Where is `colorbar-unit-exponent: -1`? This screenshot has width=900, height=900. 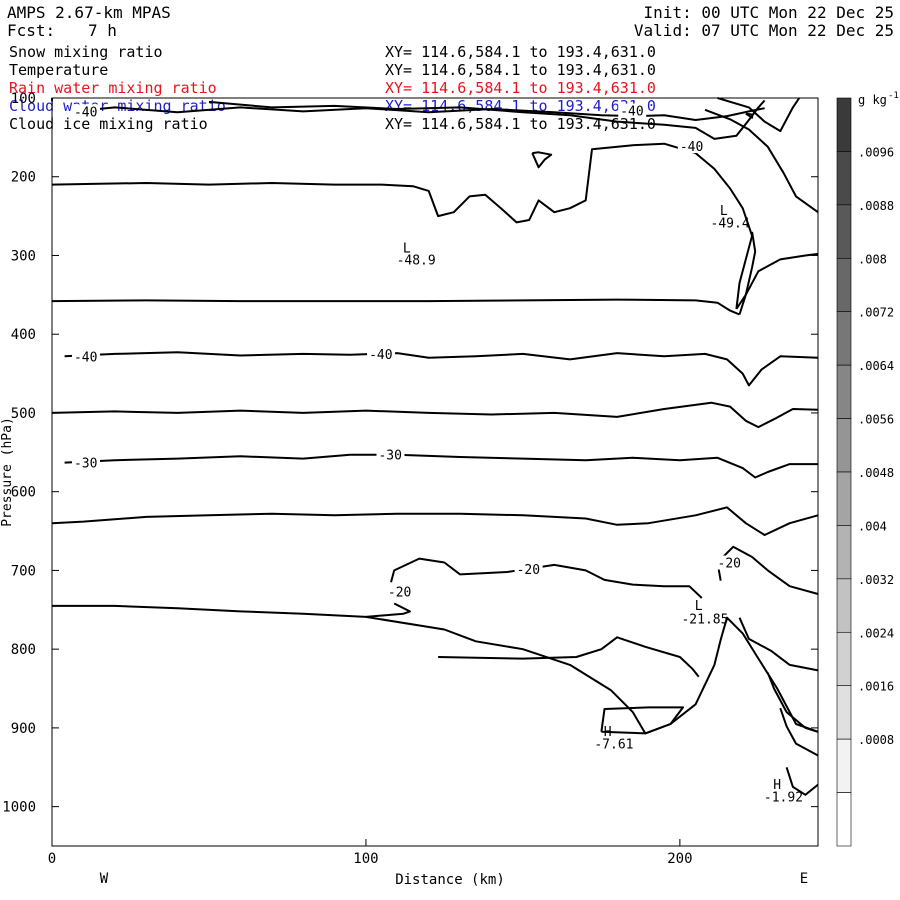 colorbar-unit-exponent: -1 is located at coordinates (893, 96).